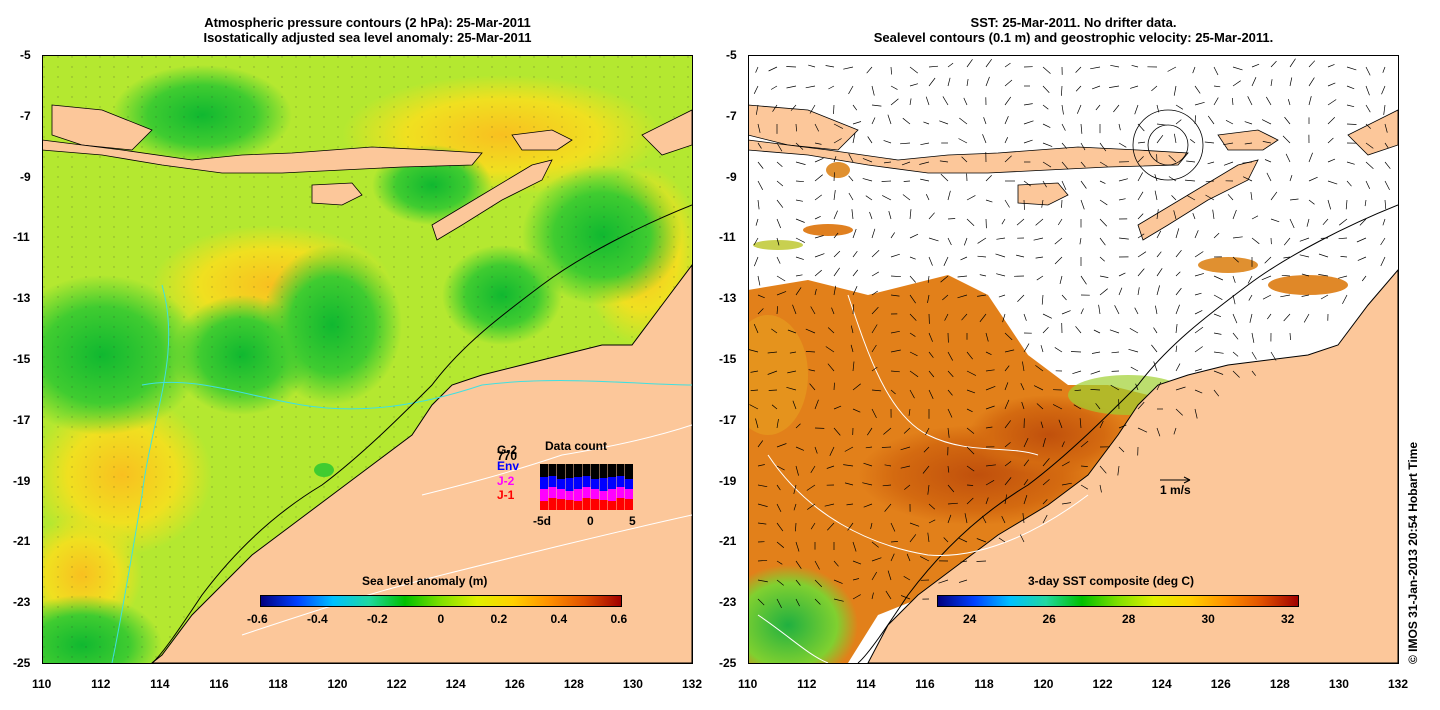  What do you see at coordinates (728, 602) in the screenshot?
I see `y-axis-tick-label: -23` at bounding box center [728, 602].